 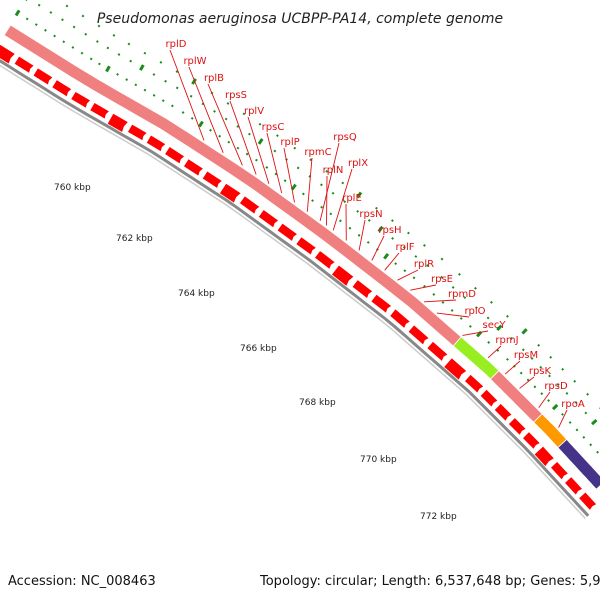 What do you see at coordinates (289, 142) in the screenshot?
I see `gene-label: rplP` at bounding box center [289, 142].